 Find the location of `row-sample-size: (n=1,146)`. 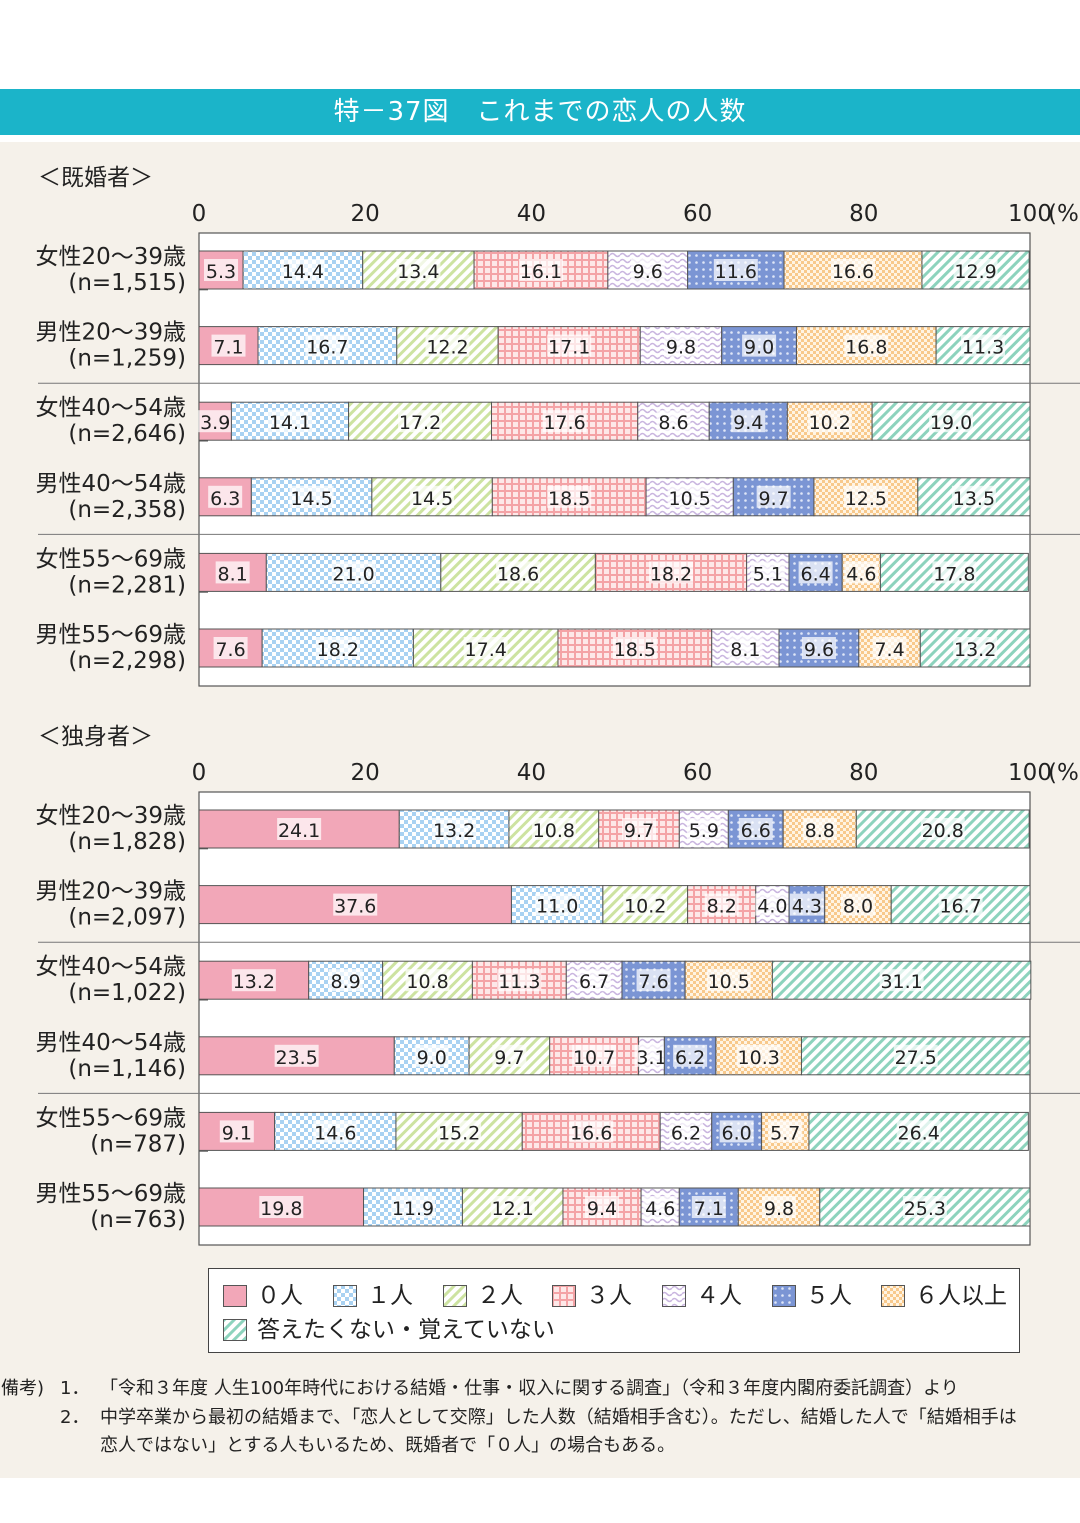

row-sample-size: (n=1,146) is located at coordinates (127, 1069).